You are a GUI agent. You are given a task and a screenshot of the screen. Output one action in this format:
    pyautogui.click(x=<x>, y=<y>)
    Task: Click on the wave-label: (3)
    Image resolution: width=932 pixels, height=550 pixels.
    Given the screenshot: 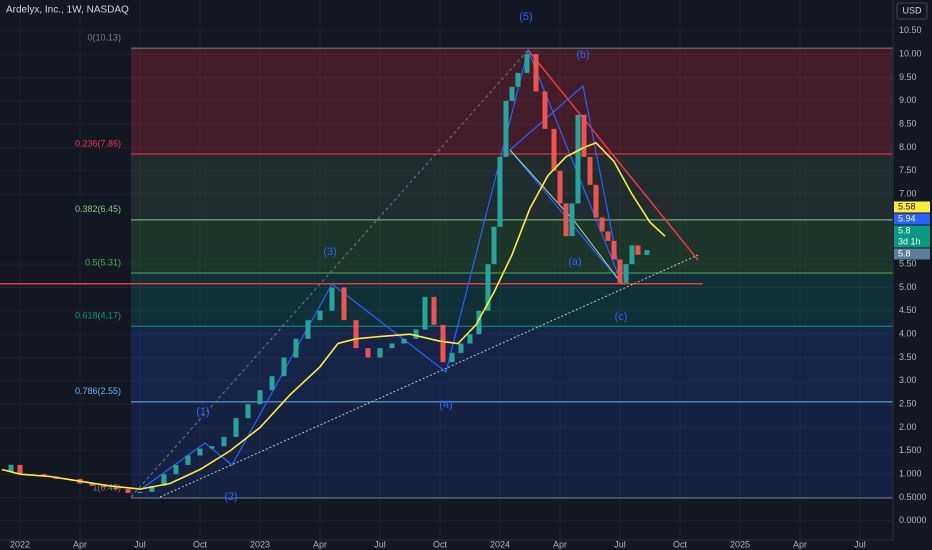 What is the action you would take?
    pyautogui.click(x=329, y=252)
    